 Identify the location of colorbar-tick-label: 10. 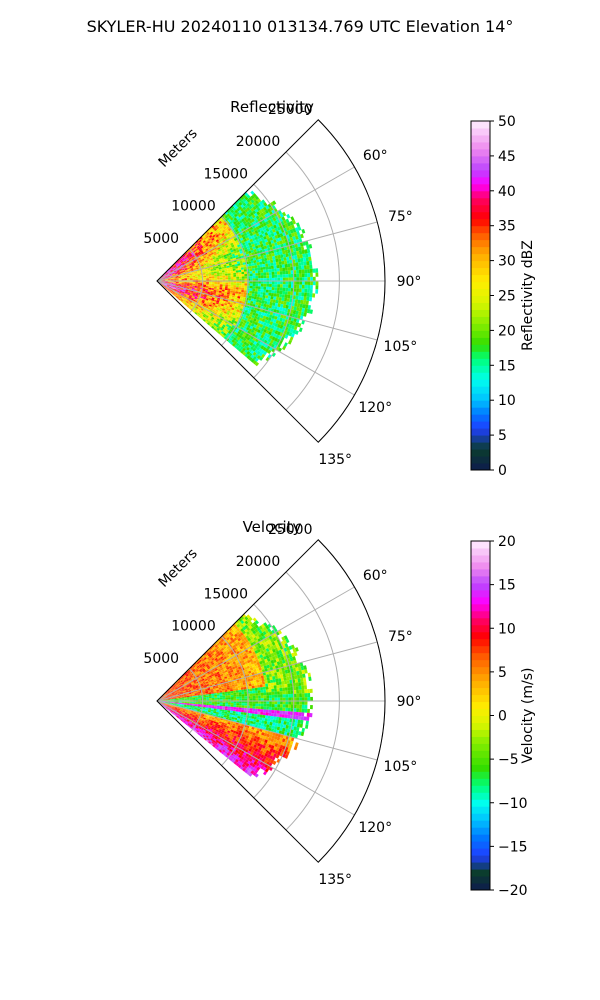
(507, 401).